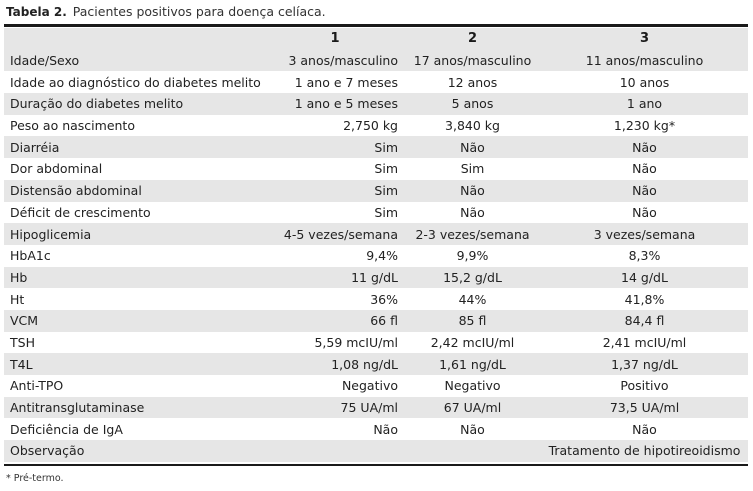 This screenshot has height=491, width=753. I want to click on header-row: 1 2 3, so click(376, 39).